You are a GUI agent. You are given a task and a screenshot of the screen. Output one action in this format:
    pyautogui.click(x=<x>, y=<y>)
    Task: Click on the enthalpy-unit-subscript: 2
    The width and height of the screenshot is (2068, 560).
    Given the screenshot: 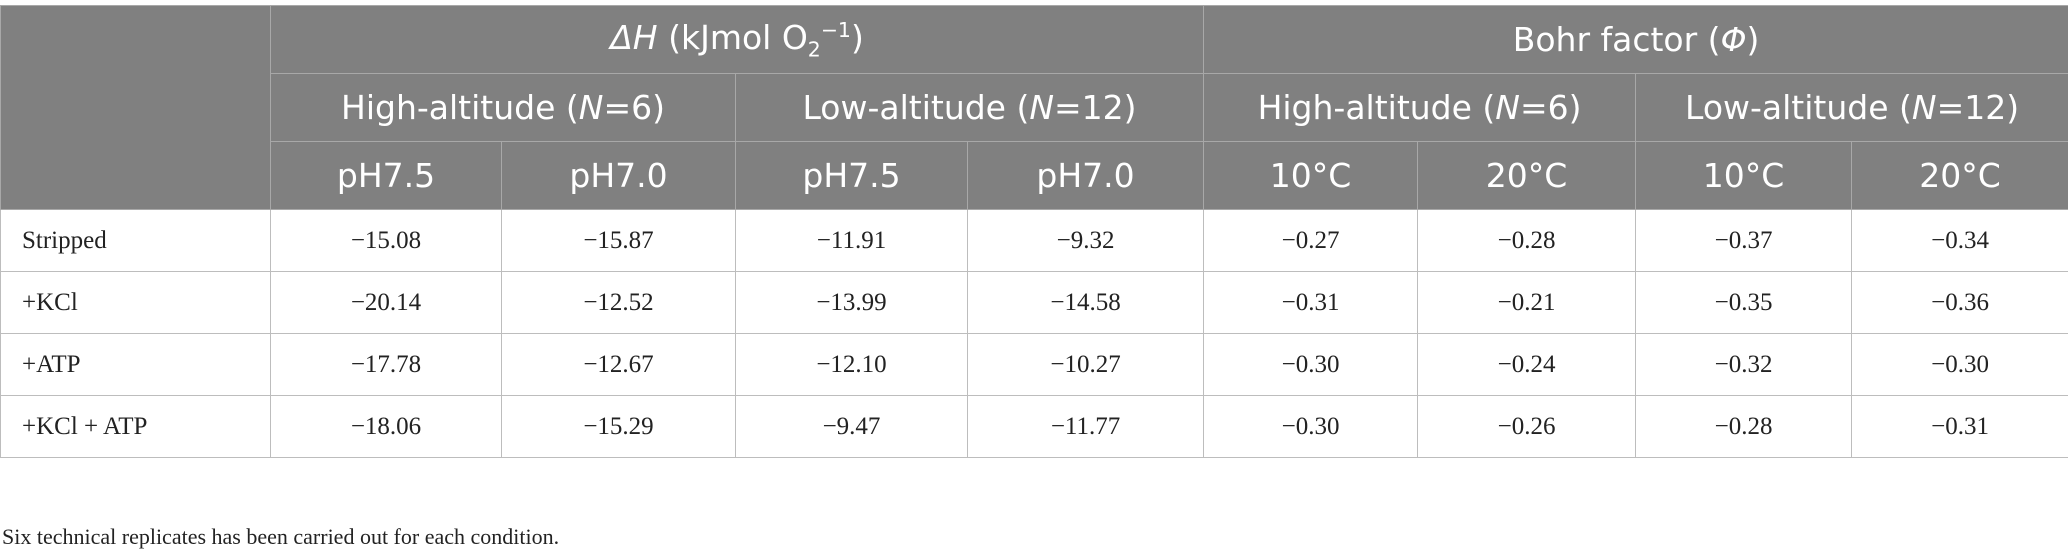 What is the action you would take?
    pyautogui.click(x=814, y=49)
    